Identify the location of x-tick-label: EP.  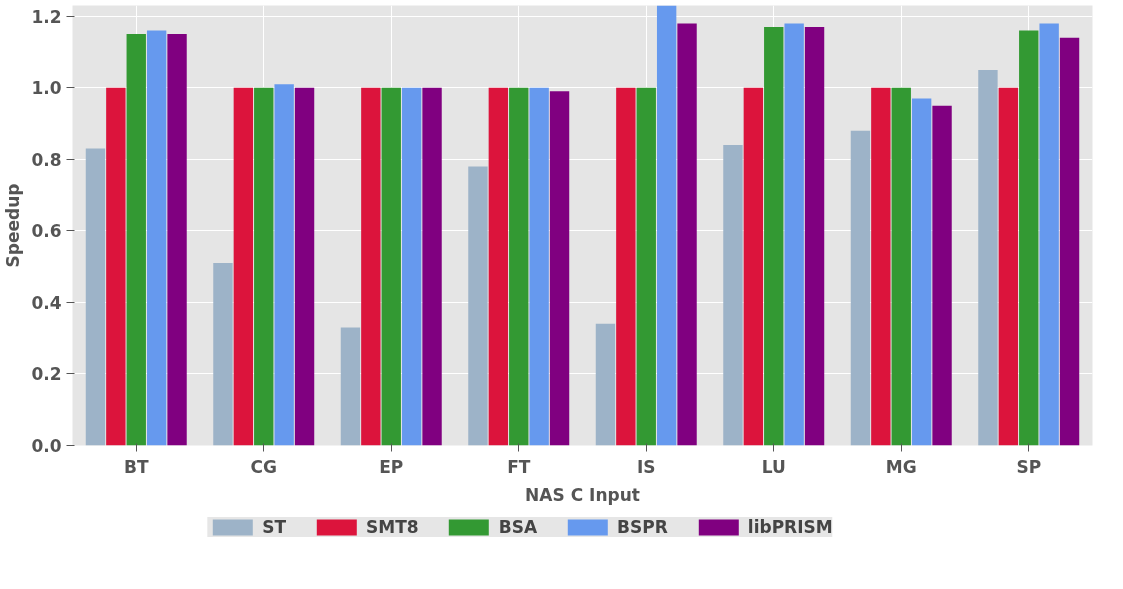
(391, 466).